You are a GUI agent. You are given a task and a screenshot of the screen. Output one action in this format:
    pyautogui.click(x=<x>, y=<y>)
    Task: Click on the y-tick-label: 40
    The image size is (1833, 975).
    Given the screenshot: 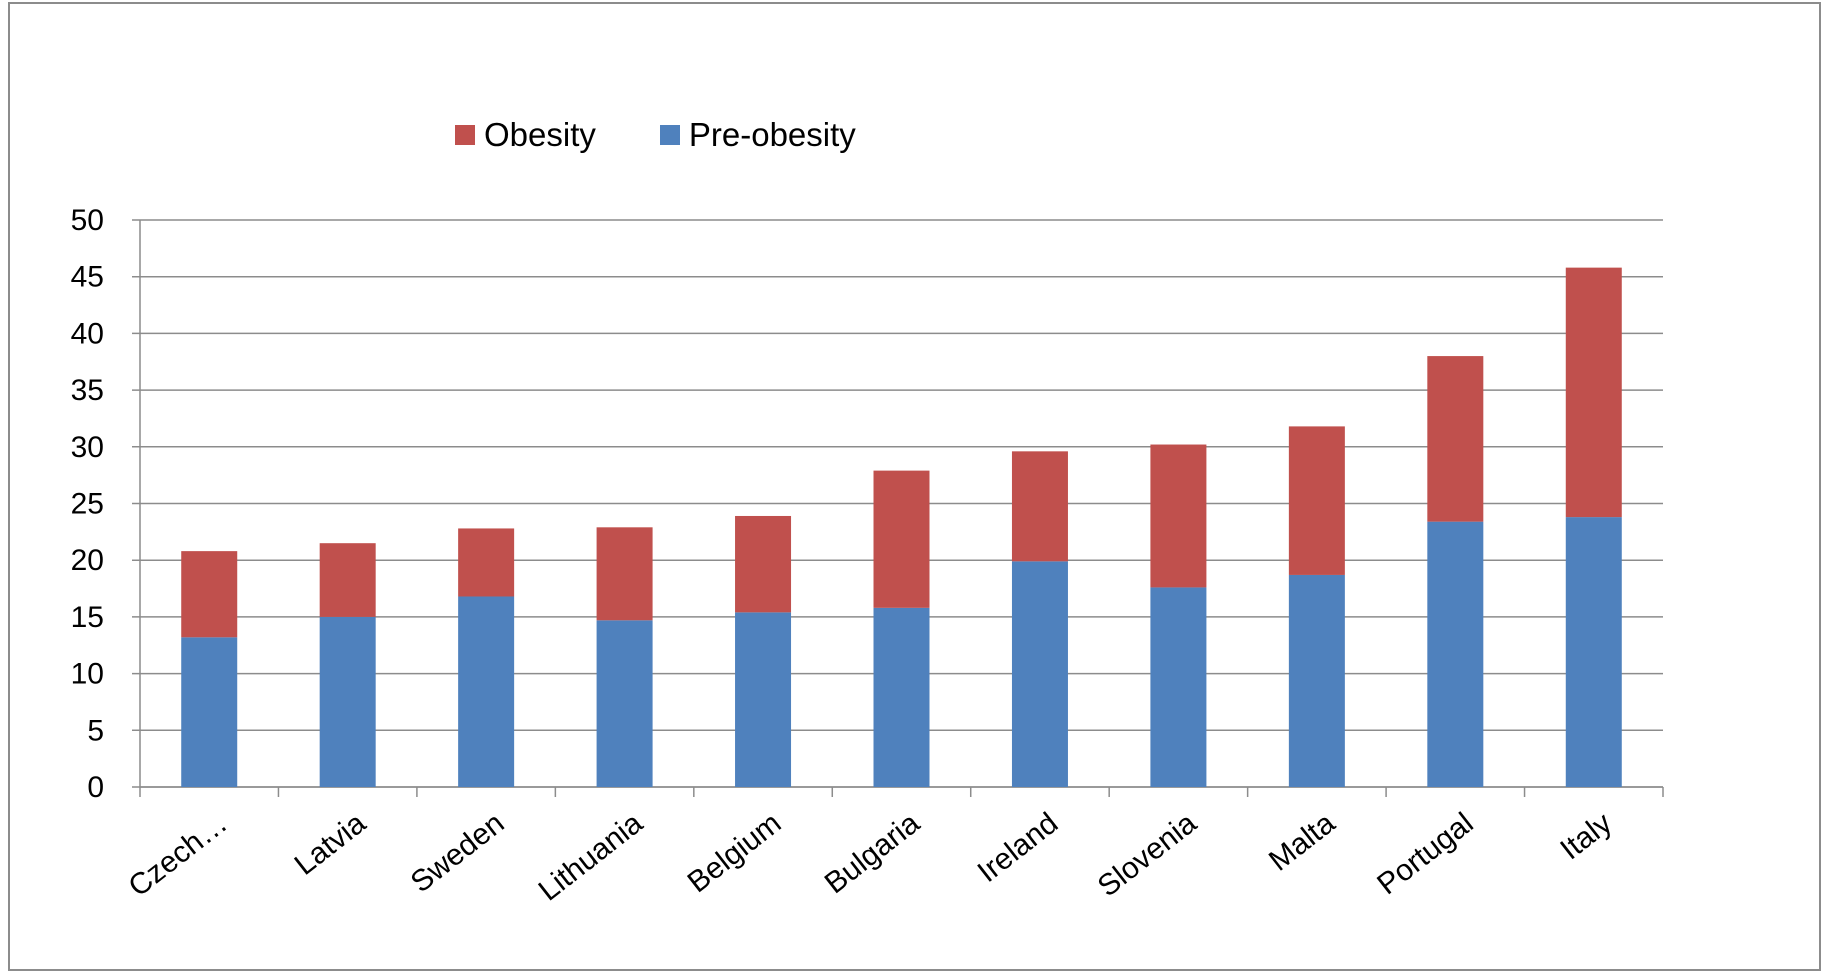 What is the action you would take?
    pyautogui.click(x=87, y=333)
    